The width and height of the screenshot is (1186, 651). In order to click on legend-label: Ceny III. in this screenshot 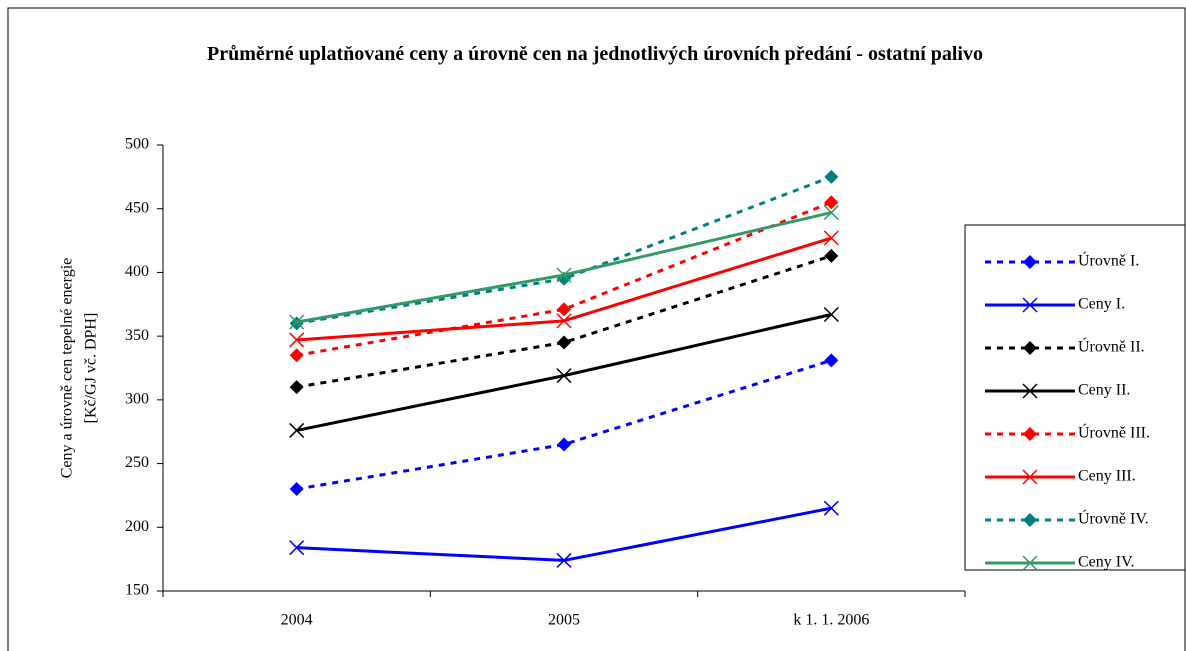, I will do `click(1107, 476)`.